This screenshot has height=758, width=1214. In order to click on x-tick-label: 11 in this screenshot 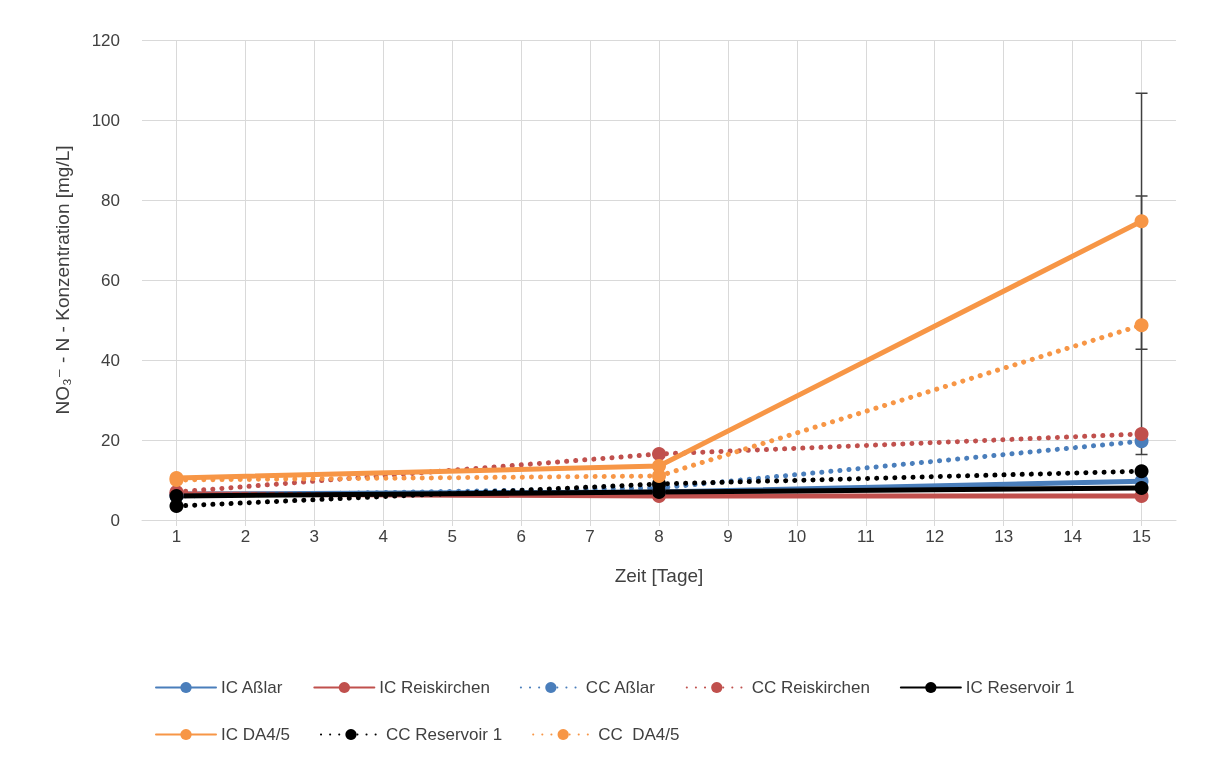, I will do `click(865, 536)`.